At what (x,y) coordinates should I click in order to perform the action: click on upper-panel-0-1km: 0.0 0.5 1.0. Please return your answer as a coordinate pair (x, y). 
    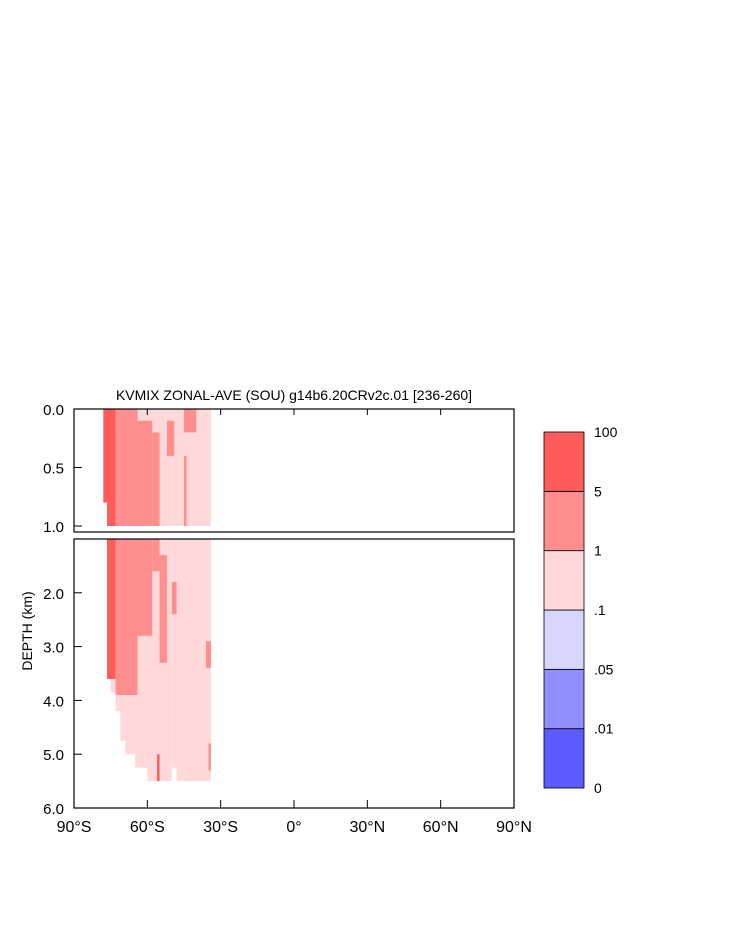
    Looking at the image, I should click on (279, 469).